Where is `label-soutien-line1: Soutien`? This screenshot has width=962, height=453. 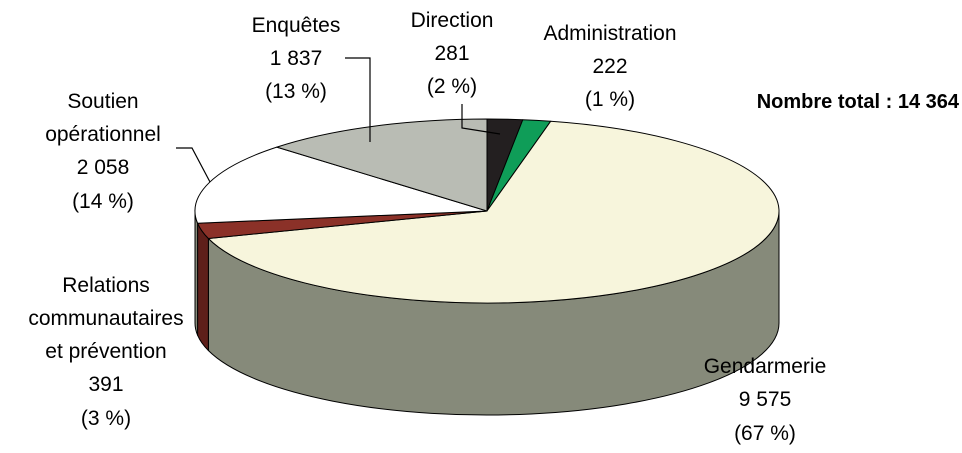
label-soutien-line1: Soutien is located at coordinates (102, 101).